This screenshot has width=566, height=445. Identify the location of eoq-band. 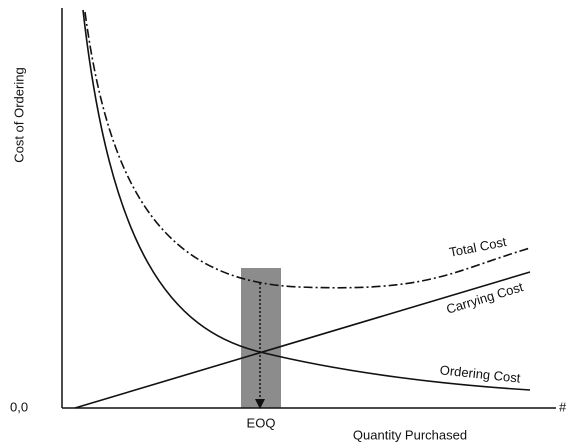
(261, 338).